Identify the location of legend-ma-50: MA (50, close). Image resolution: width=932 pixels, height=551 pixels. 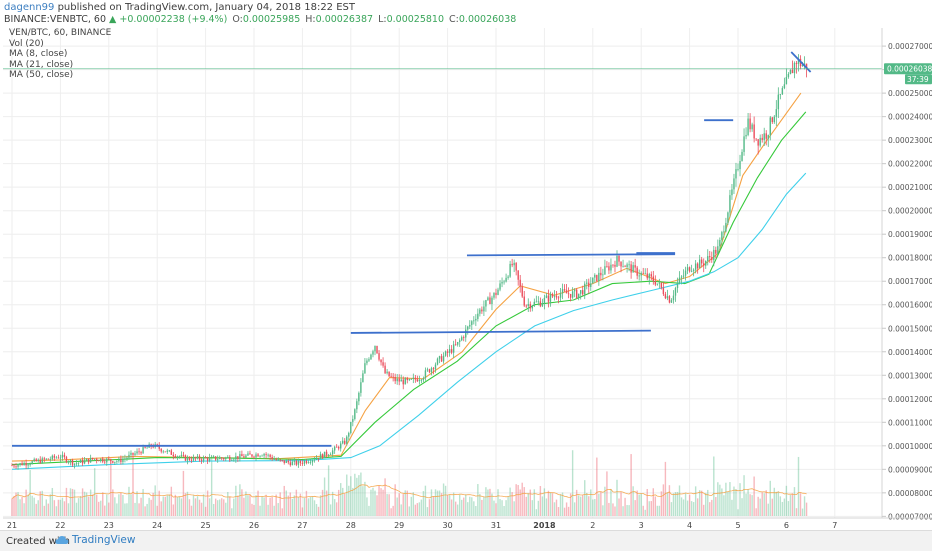
(41, 75).